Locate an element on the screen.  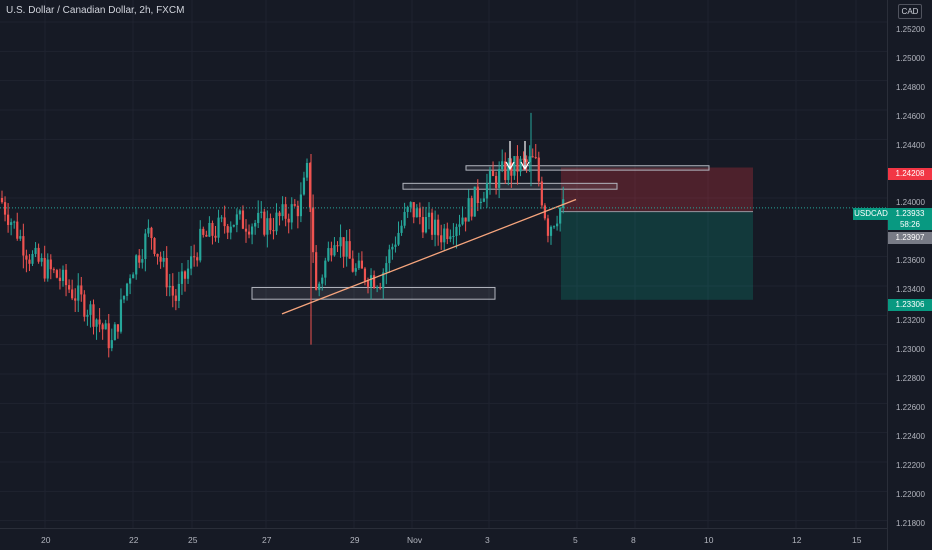
symbol-title: U.S. Dollar / Canadian Dollar, 2h, FXCM is located at coordinates (95, 10).